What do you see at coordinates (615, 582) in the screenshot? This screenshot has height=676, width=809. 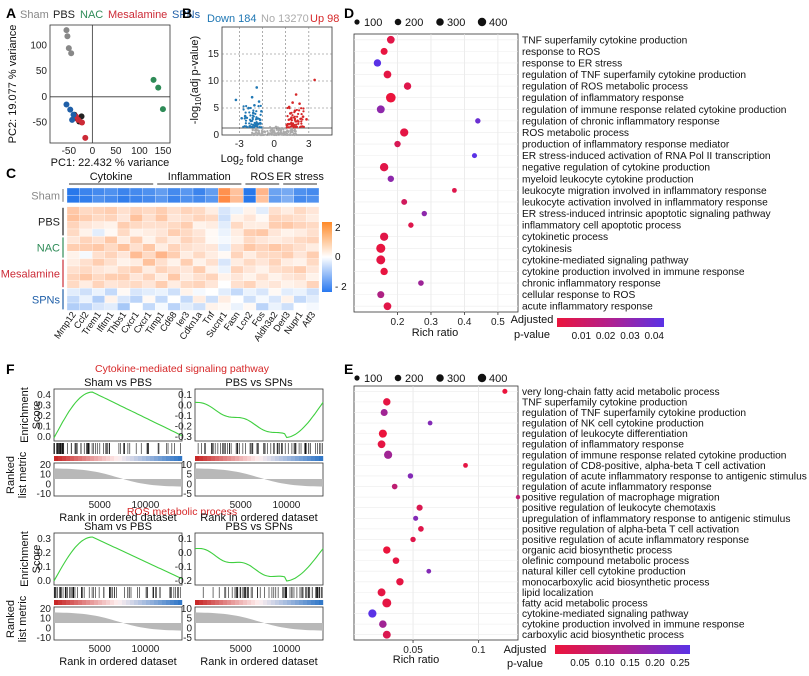 I see `e-term-label: monocarboxylic acid biosynthetic process` at bounding box center [615, 582].